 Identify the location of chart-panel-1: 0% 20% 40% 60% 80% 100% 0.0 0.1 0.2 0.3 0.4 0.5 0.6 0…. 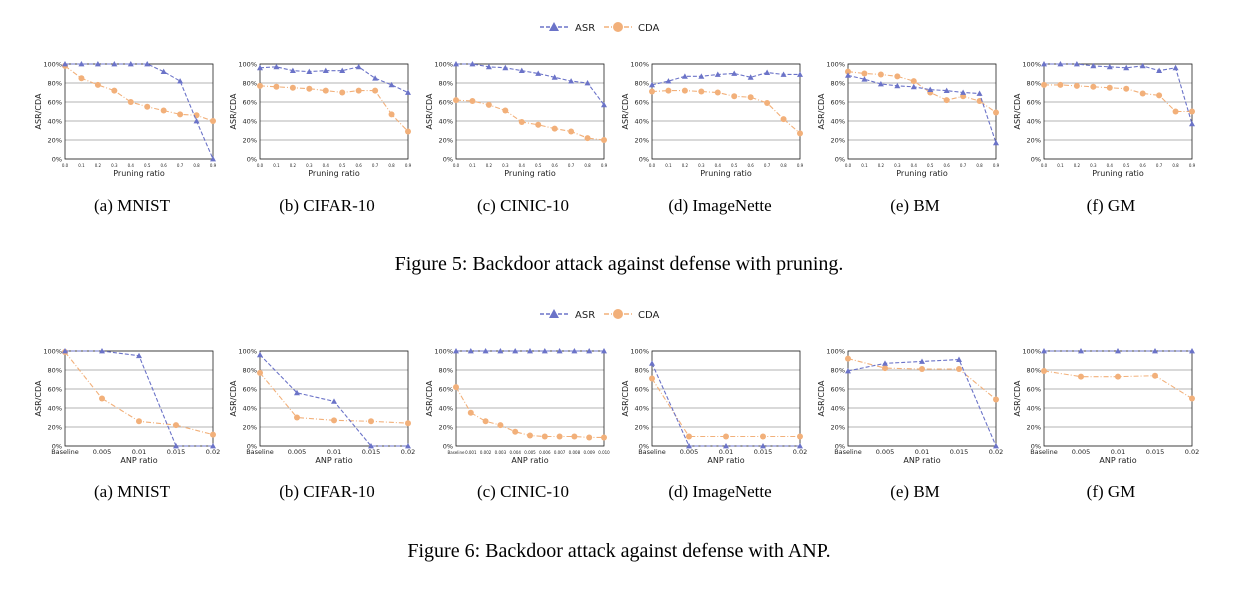
(125, 120).